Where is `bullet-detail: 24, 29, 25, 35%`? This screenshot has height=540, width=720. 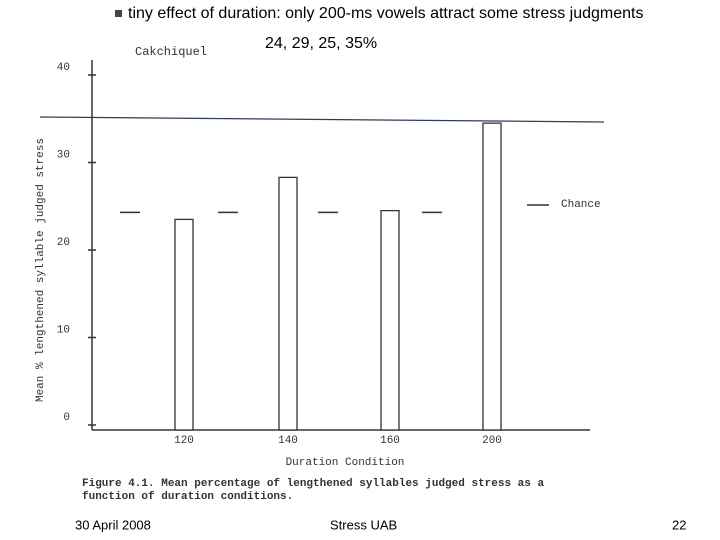 bullet-detail: 24, 29, 25, 35% is located at coordinates (321, 43).